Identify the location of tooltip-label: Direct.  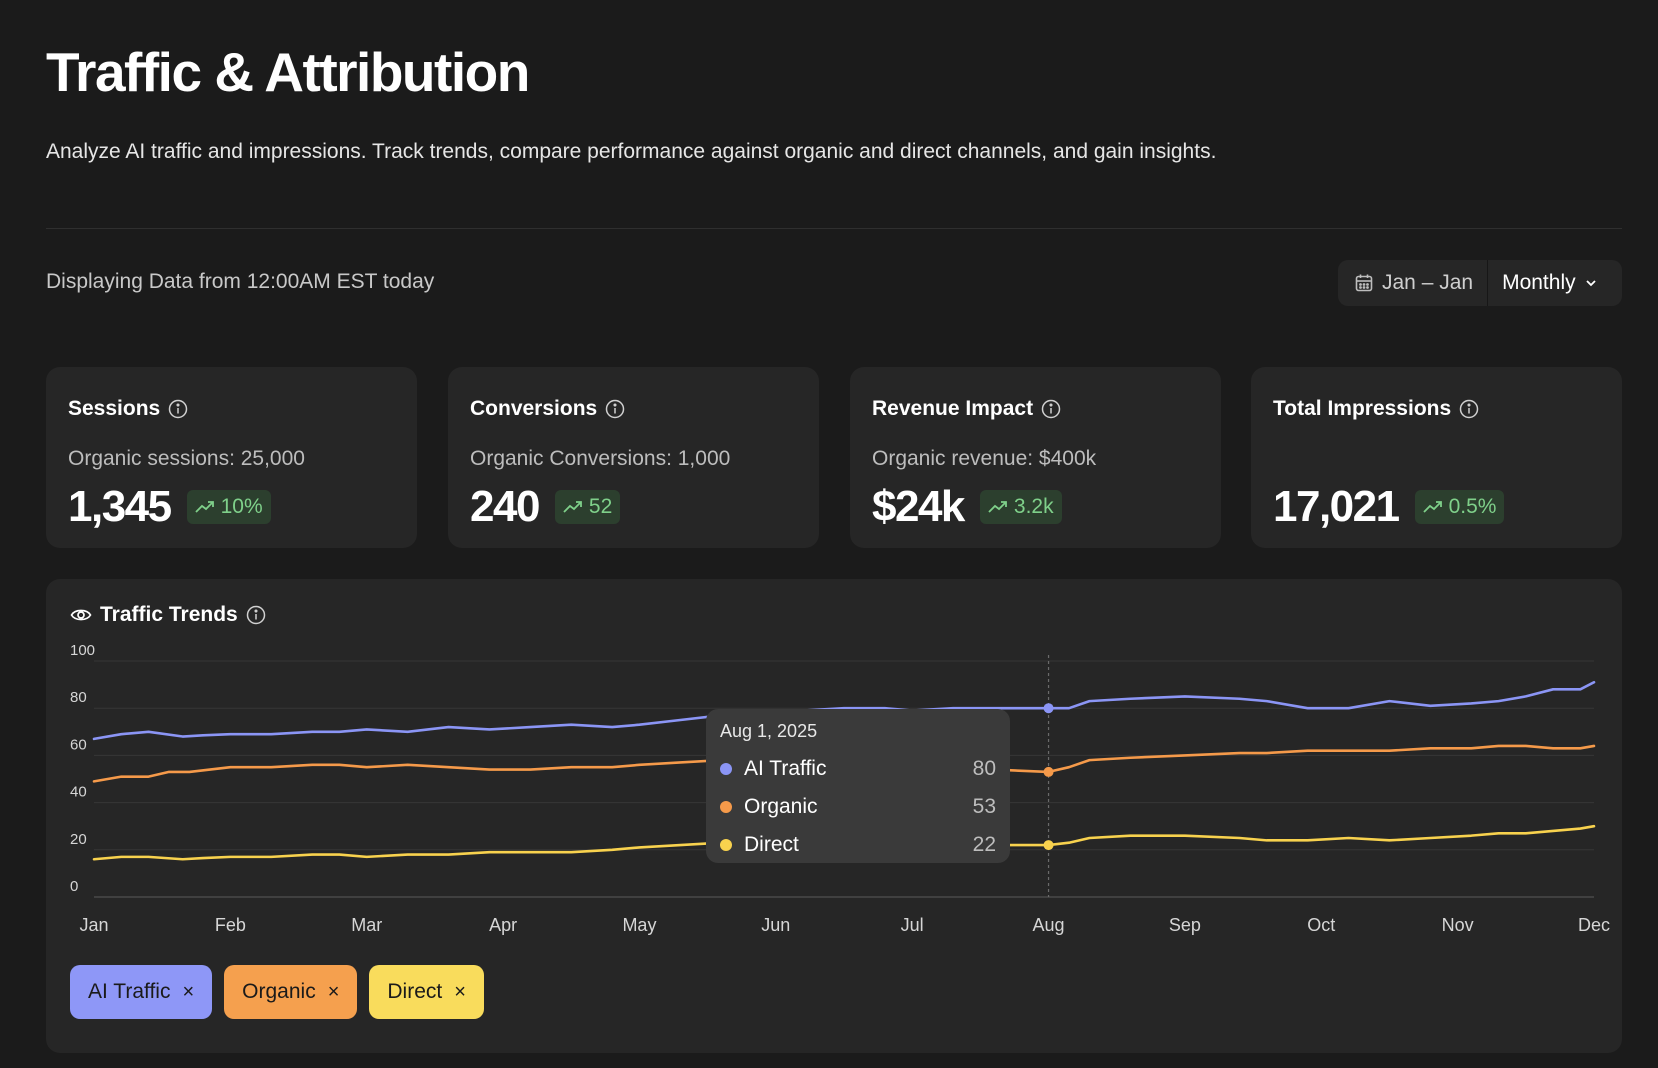
(771, 844).